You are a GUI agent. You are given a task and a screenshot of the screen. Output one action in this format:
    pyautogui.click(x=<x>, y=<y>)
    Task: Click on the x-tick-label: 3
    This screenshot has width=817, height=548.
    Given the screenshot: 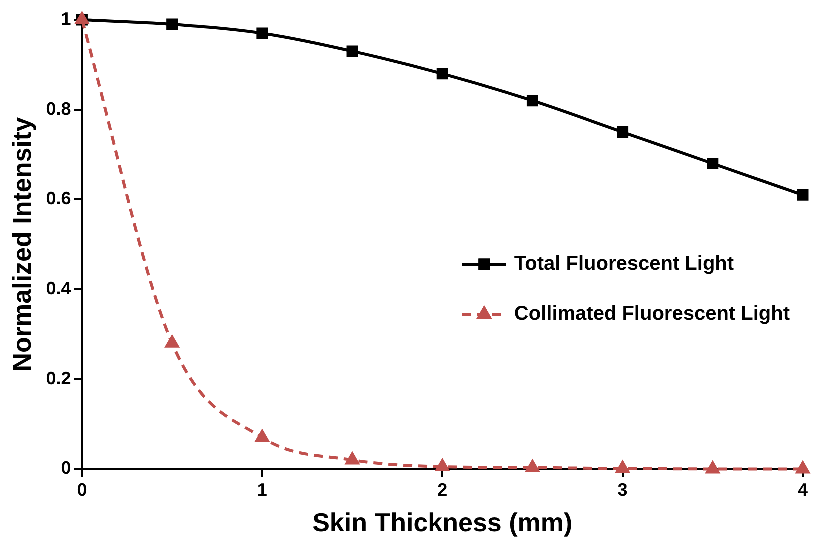 What is the action you would take?
    pyautogui.click(x=623, y=490)
    